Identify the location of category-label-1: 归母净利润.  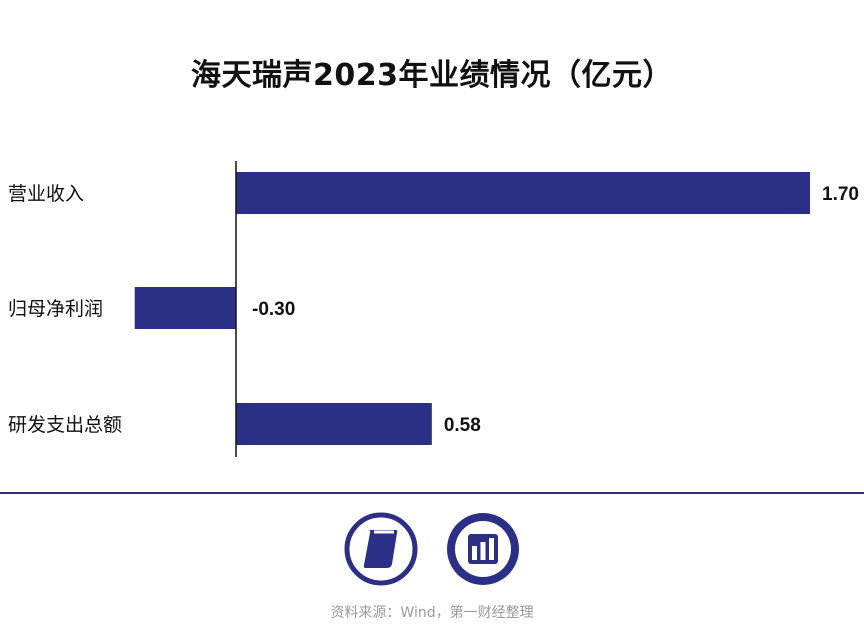
(55, 309).